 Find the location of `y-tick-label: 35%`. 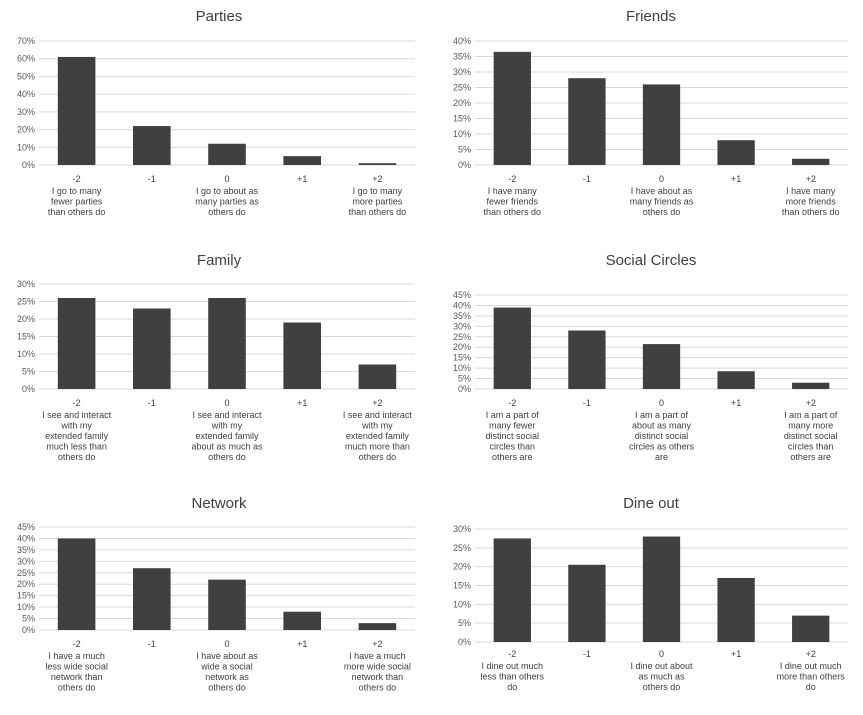

y-tick-label: 35% is located at coordinates (26, 550).